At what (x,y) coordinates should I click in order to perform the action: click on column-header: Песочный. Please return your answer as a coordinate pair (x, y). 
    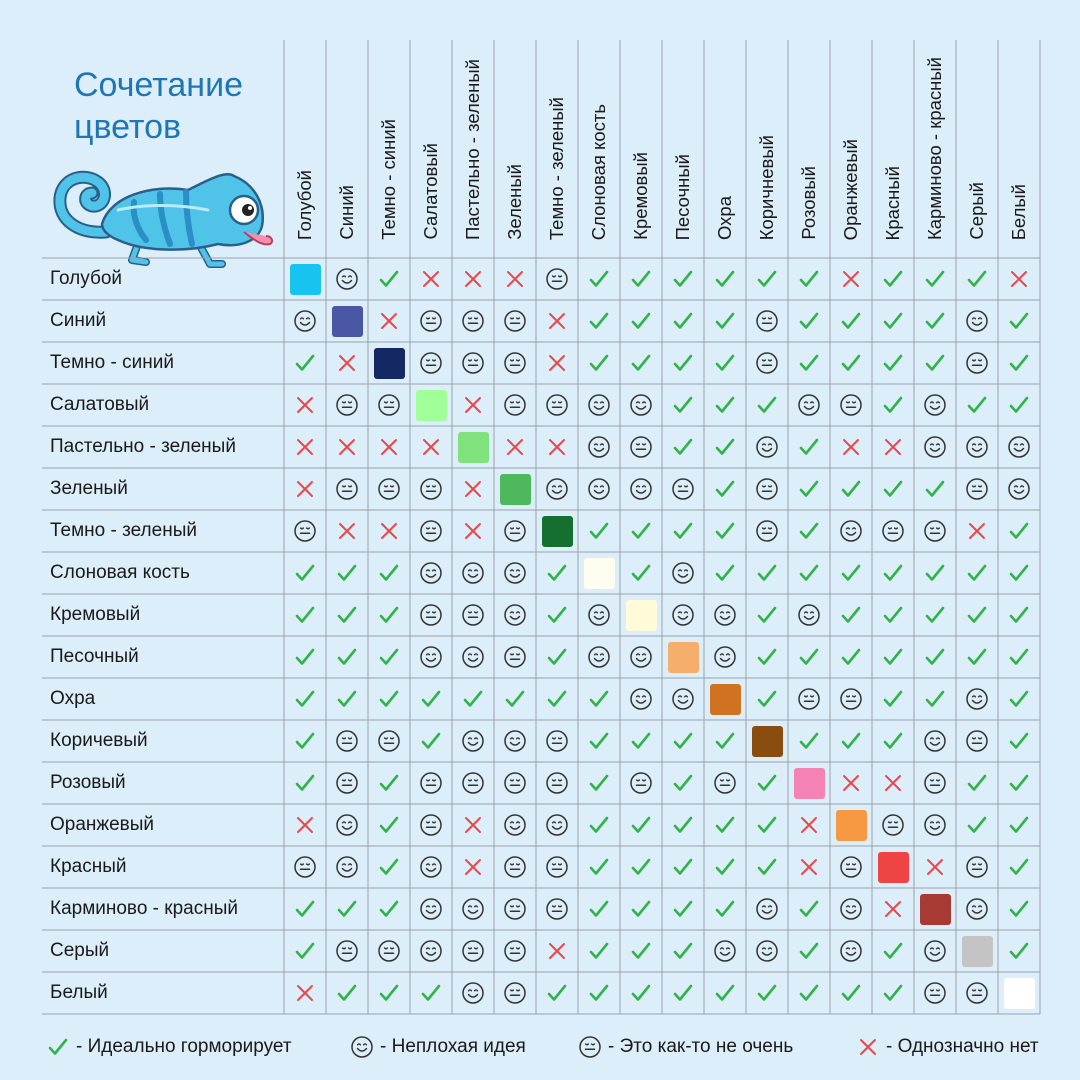
    Looking at the image, I should click on (682, 196).